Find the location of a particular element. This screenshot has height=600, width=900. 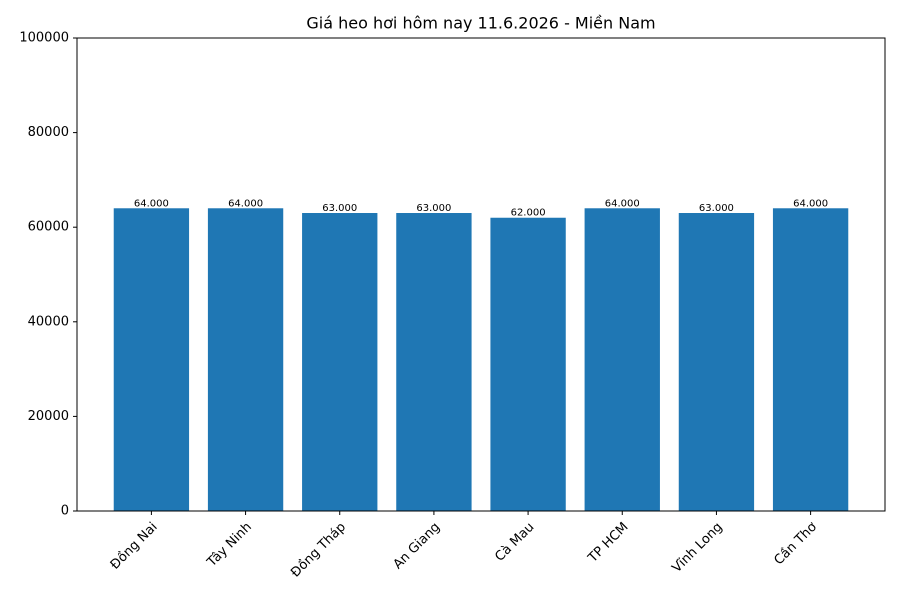

y-tick-label: 0 is located at coordinates (65, 511).